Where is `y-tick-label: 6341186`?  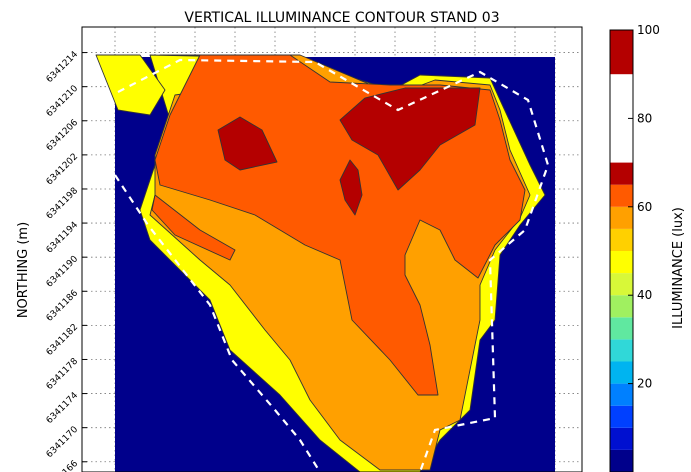
y-tick-label: 6341186 is located at coordinates (63, 306).